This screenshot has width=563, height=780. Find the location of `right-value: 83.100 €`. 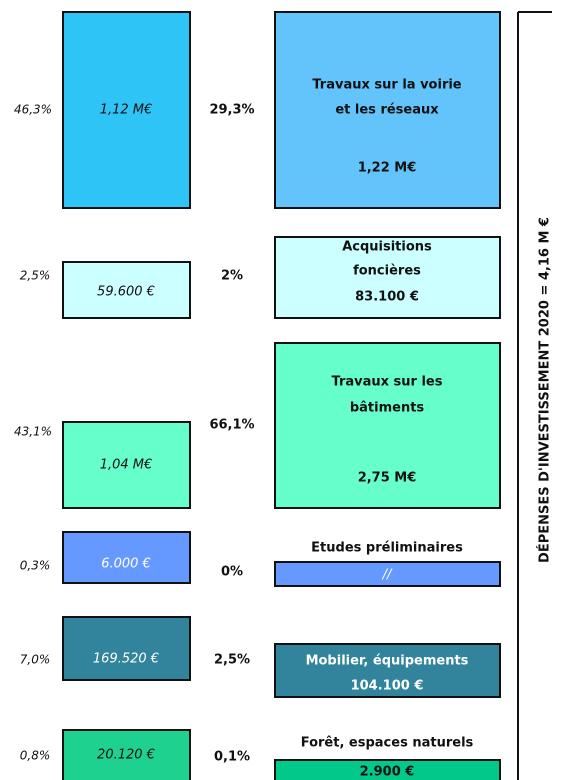

right-value: 83.100 € is located at coordinates (387, 297).